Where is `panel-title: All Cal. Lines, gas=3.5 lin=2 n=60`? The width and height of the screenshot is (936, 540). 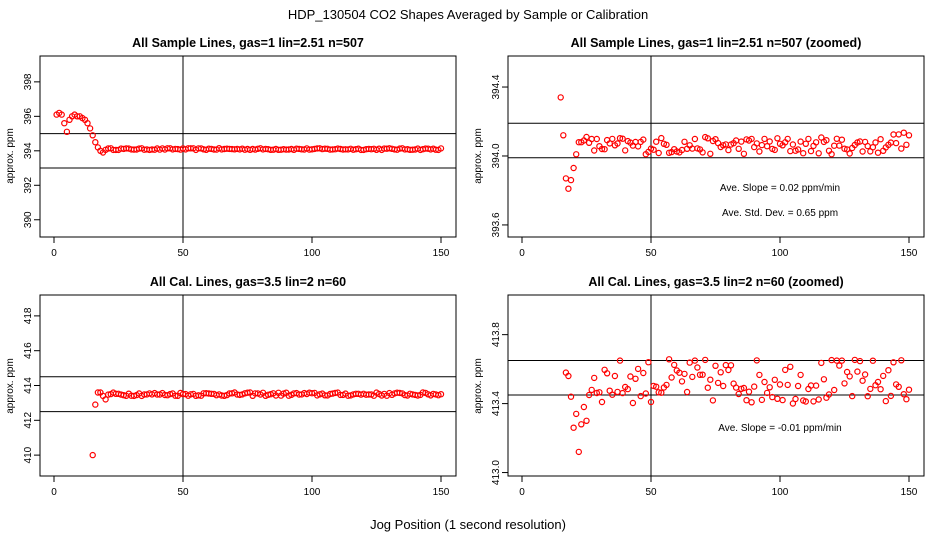
panel-title: All Cal. Lines, gas=3.5 lin=2 n=60 is located at coordinates (248, 282).